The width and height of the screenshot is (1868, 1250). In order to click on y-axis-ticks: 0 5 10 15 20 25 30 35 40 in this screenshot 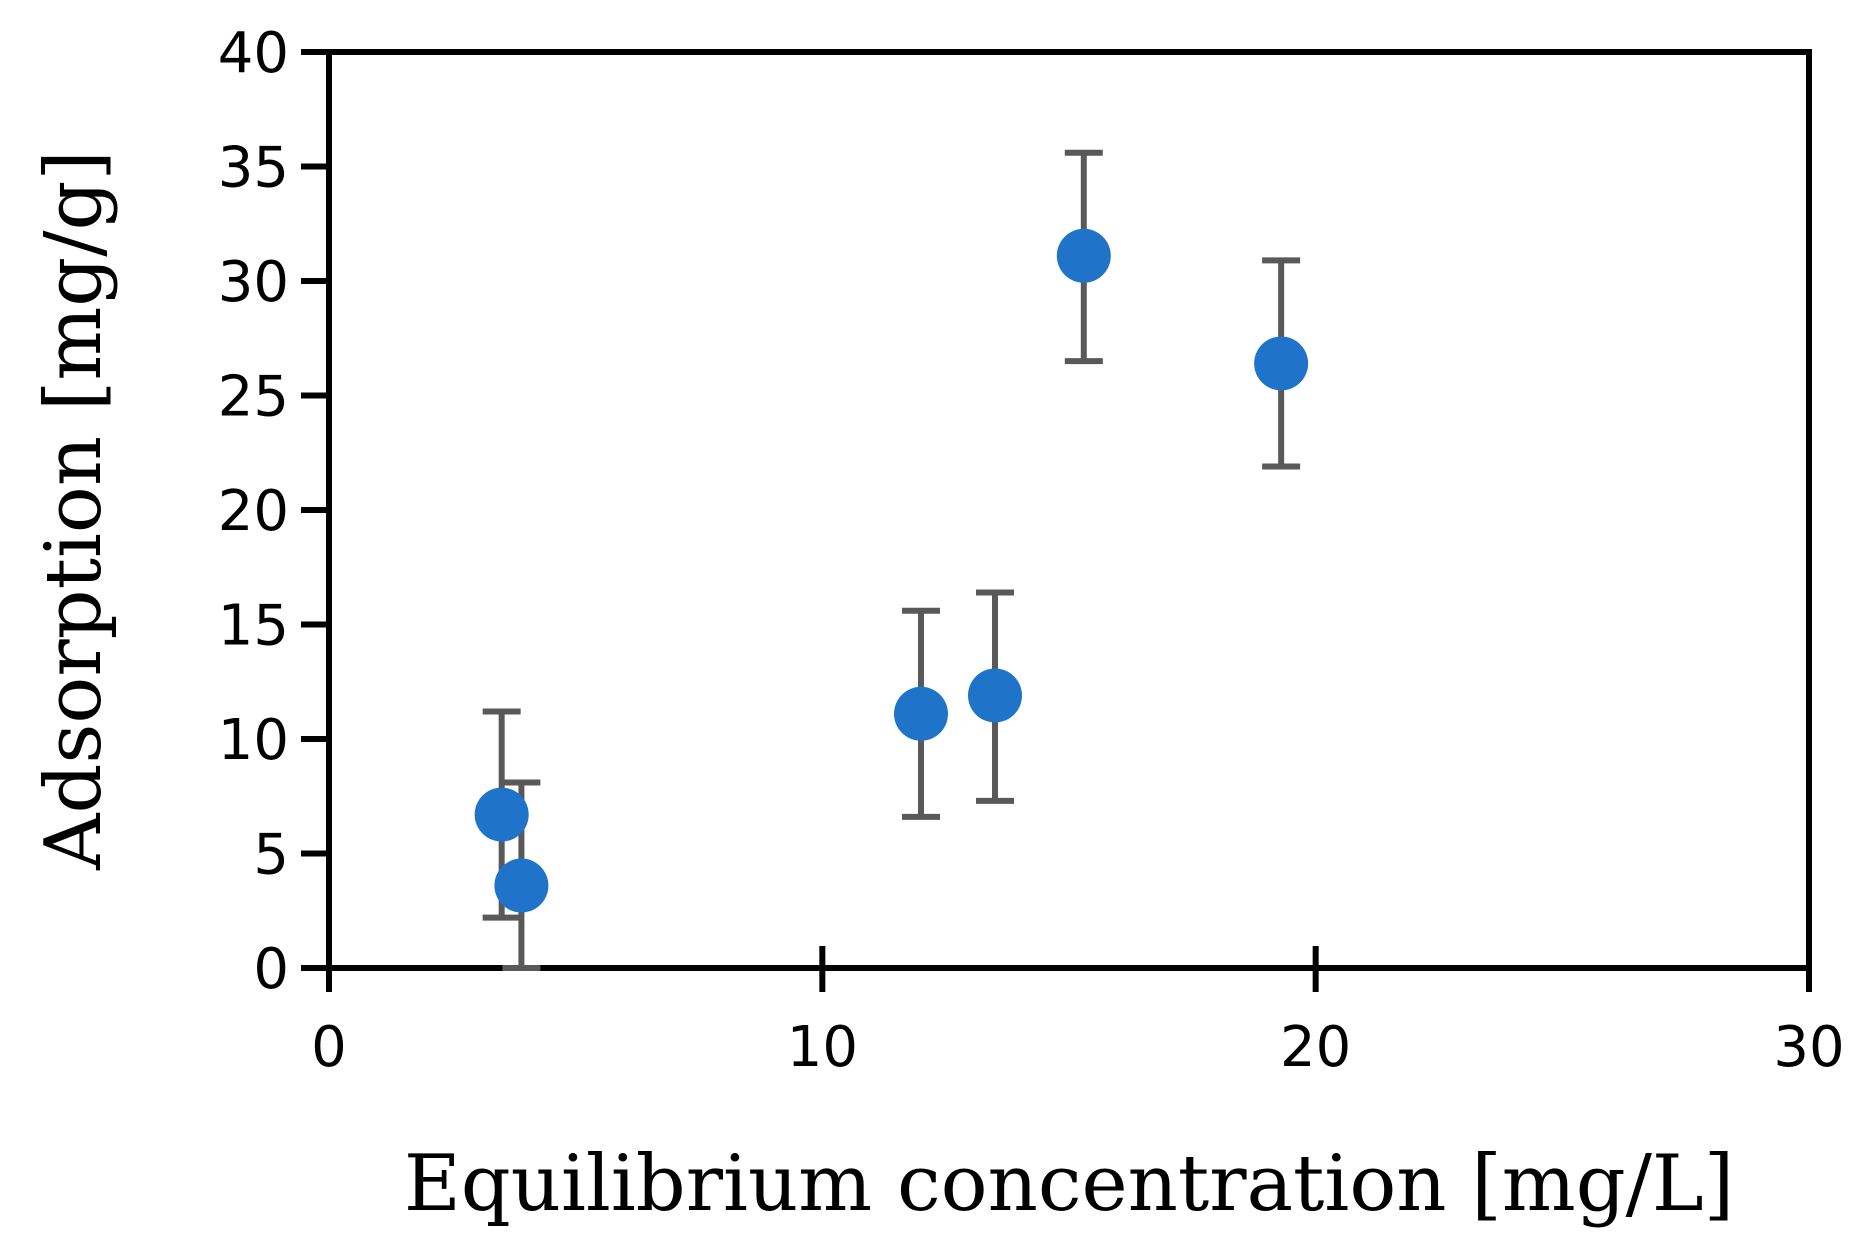, I will do `click(273, 511)`.